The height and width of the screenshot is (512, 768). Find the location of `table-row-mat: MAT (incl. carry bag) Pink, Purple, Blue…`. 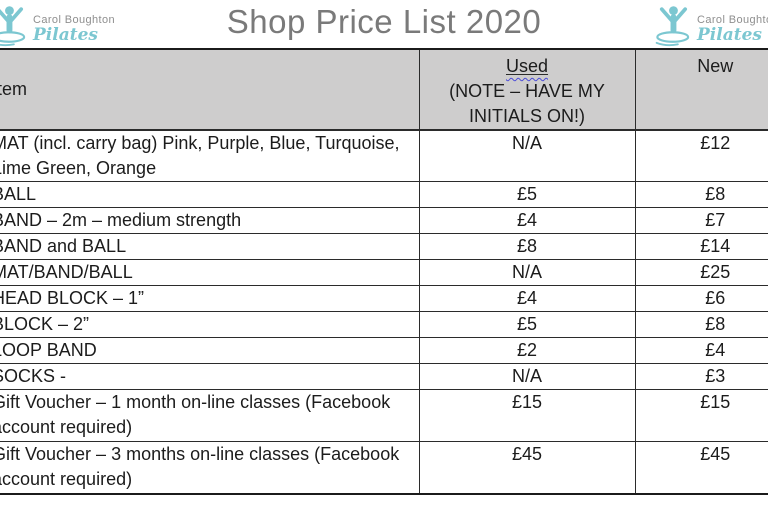

table-row-mat: MAT (incl. carry bag) Pink, Purple, Blue… is located at coordinates (384, 155).